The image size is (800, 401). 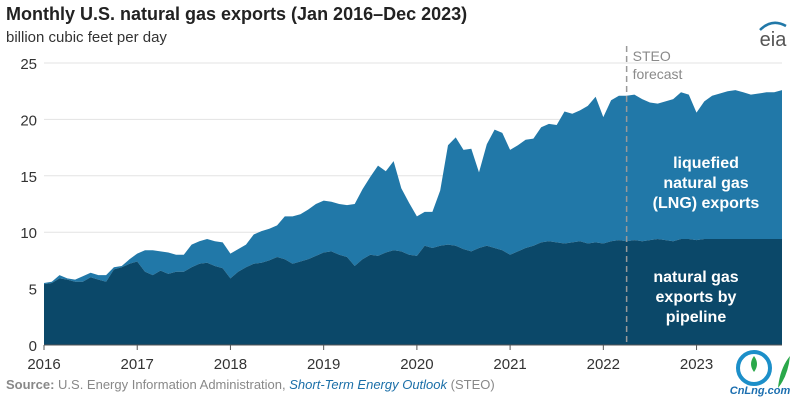 What do you see at coordinates (368, 384) in the screenshot?
I see `source-publication: Short-Term Energy Outlook` at bounding box center [368, 384].